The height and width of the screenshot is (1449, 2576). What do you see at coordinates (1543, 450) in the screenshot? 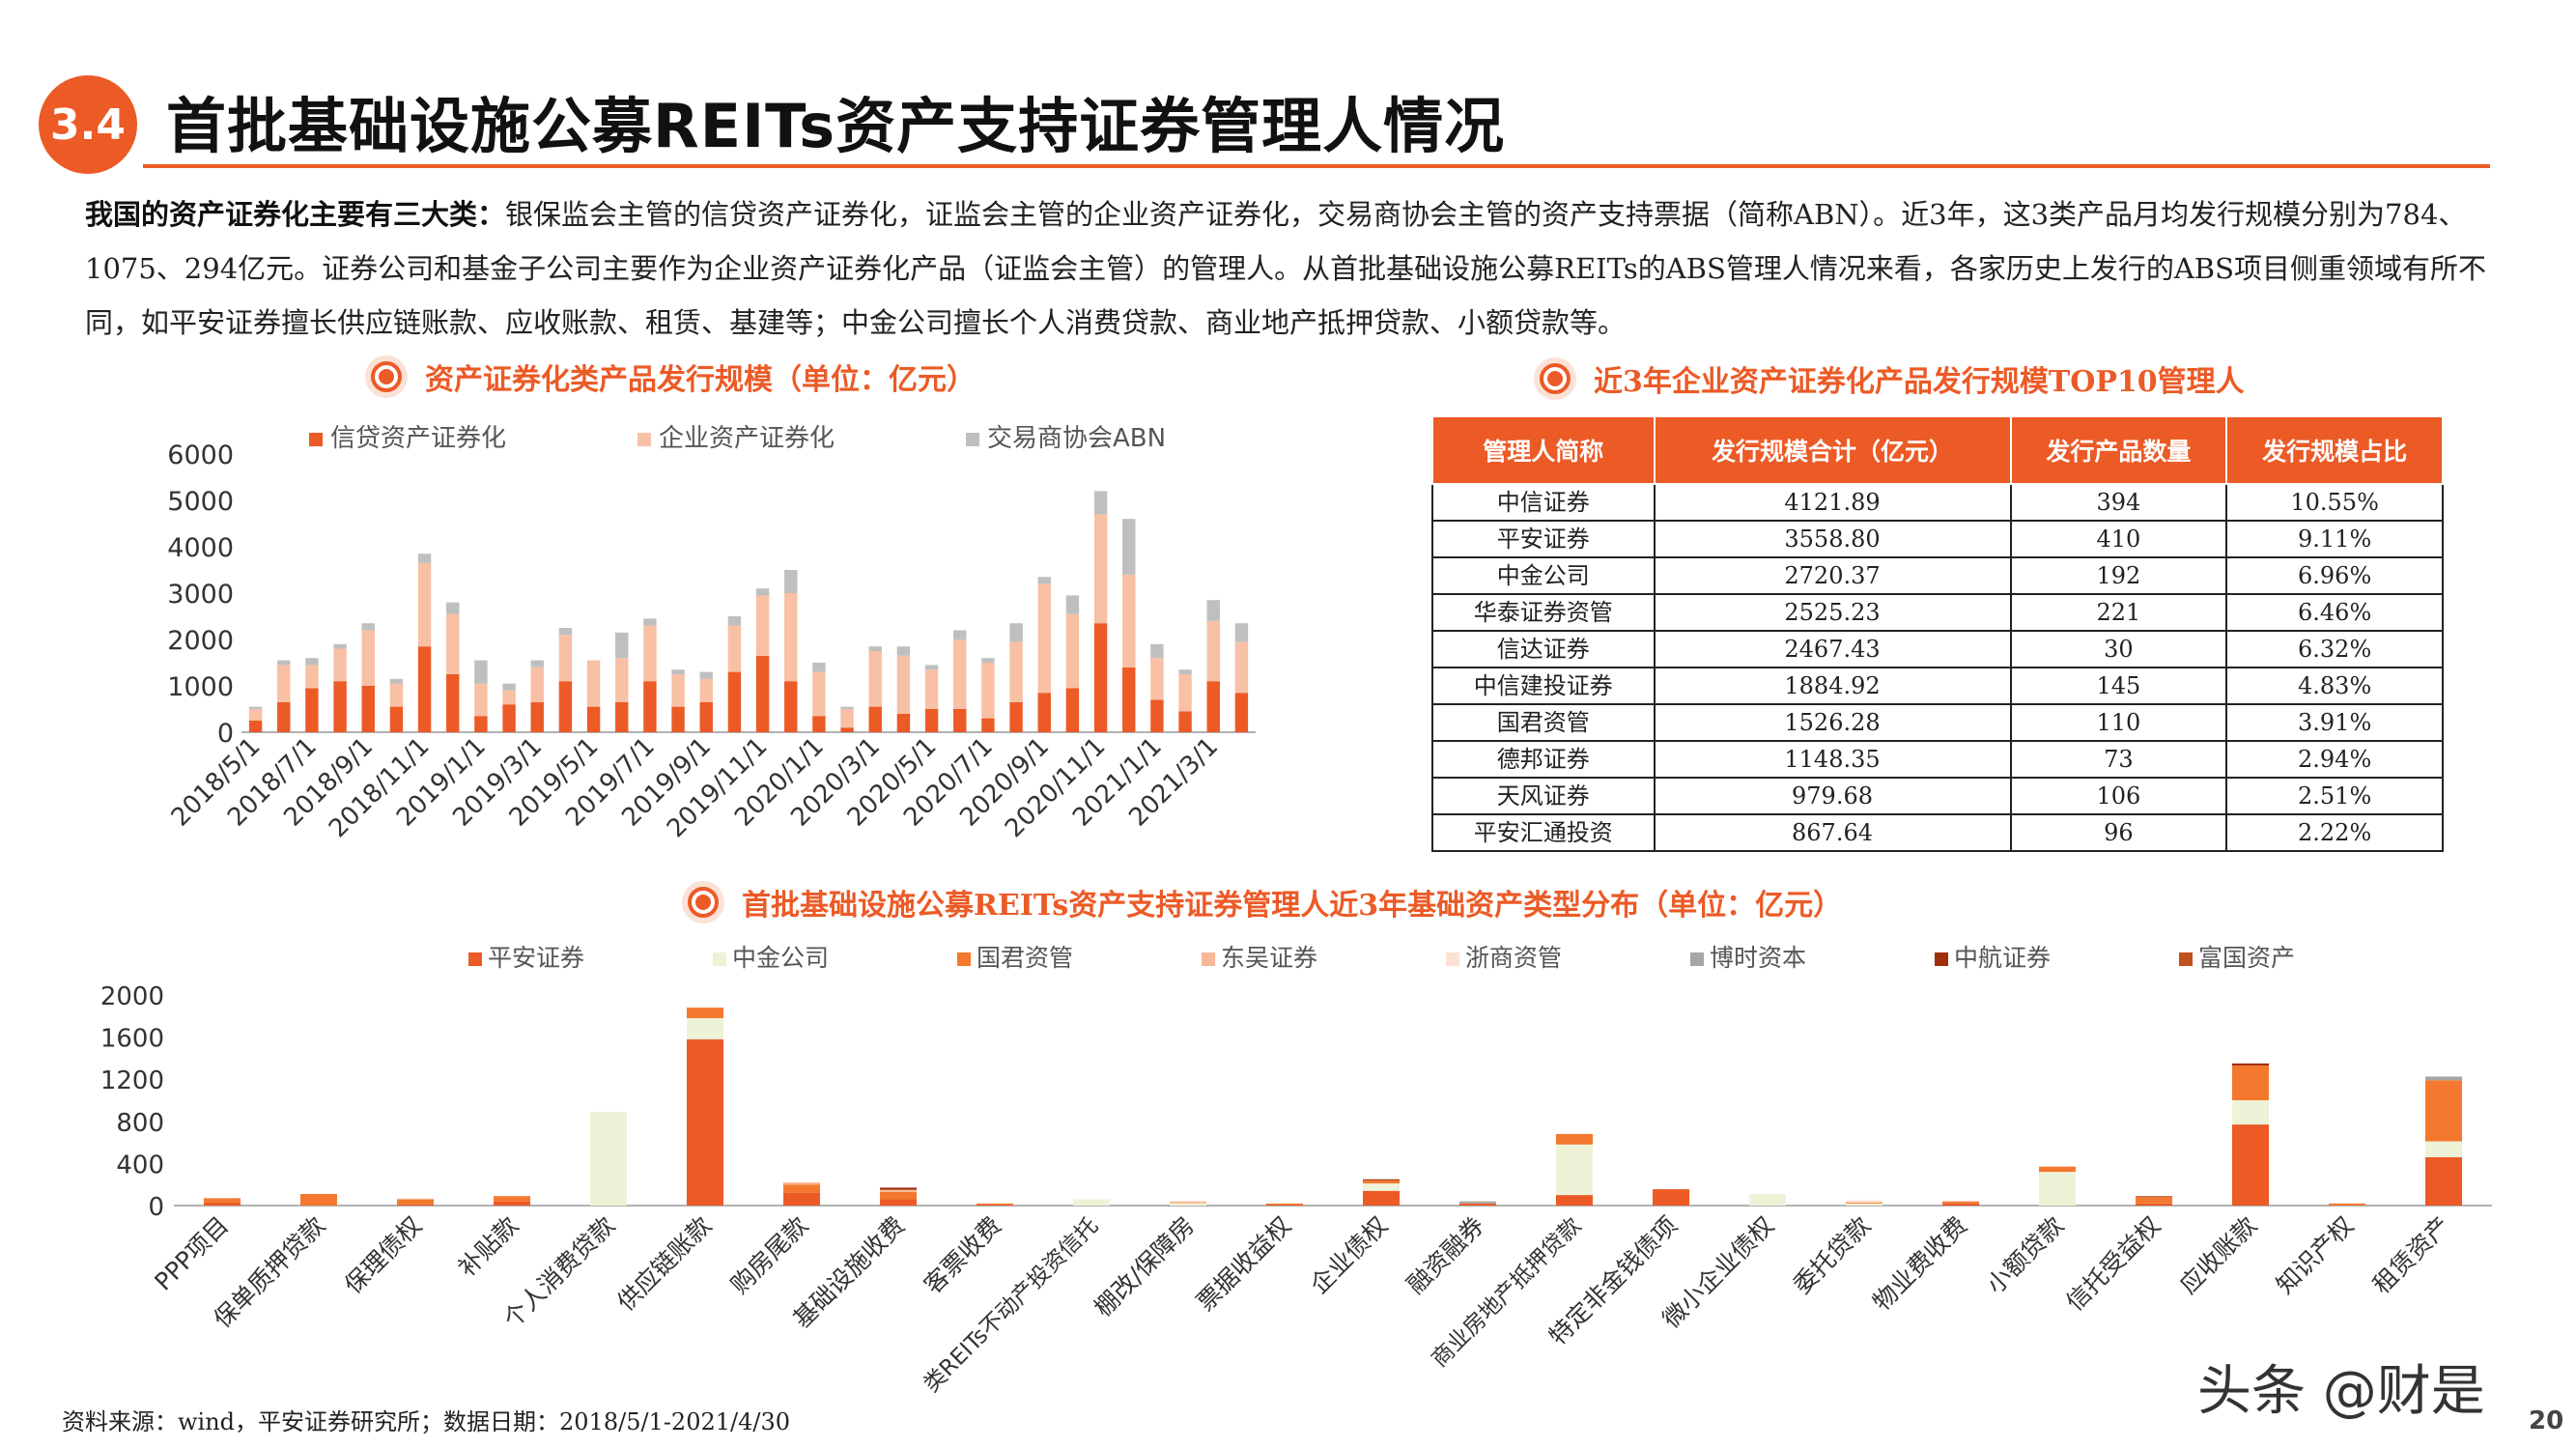
I see `table-column-header: 管理人简称` at bounding box center [1543, 450].